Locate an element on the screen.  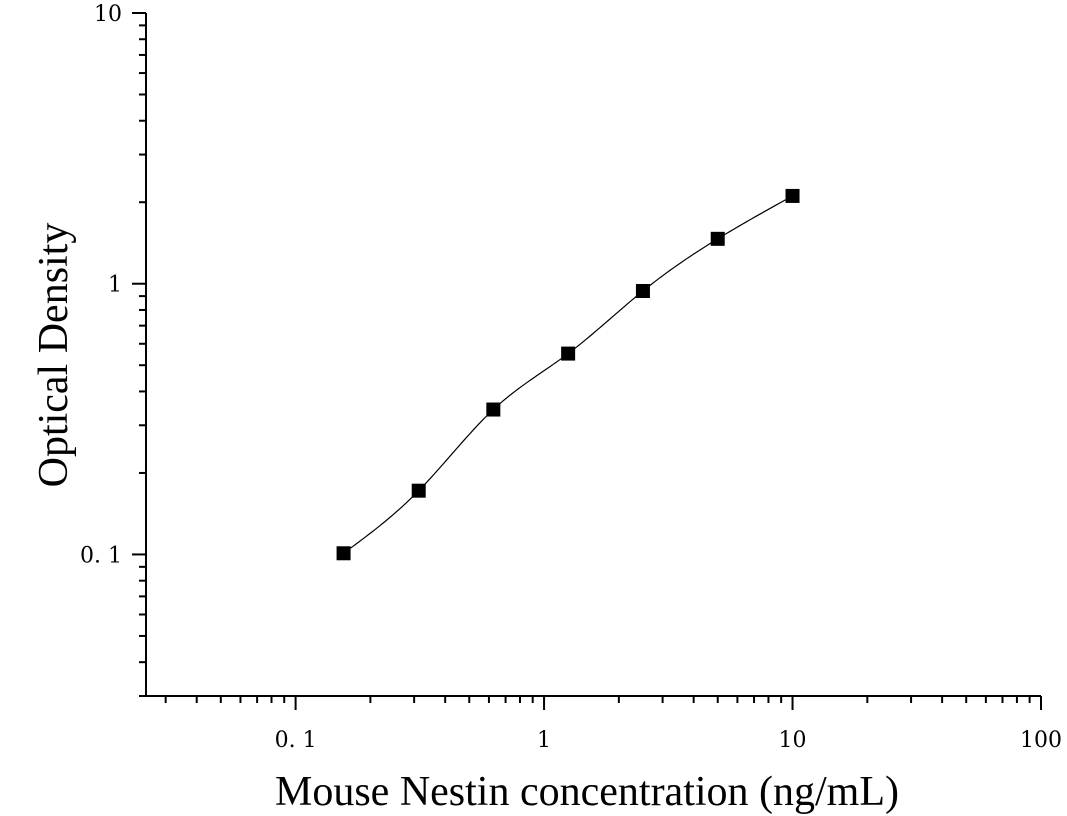
y-tick-label: 0. 1 is located at coordinates (101, 555).